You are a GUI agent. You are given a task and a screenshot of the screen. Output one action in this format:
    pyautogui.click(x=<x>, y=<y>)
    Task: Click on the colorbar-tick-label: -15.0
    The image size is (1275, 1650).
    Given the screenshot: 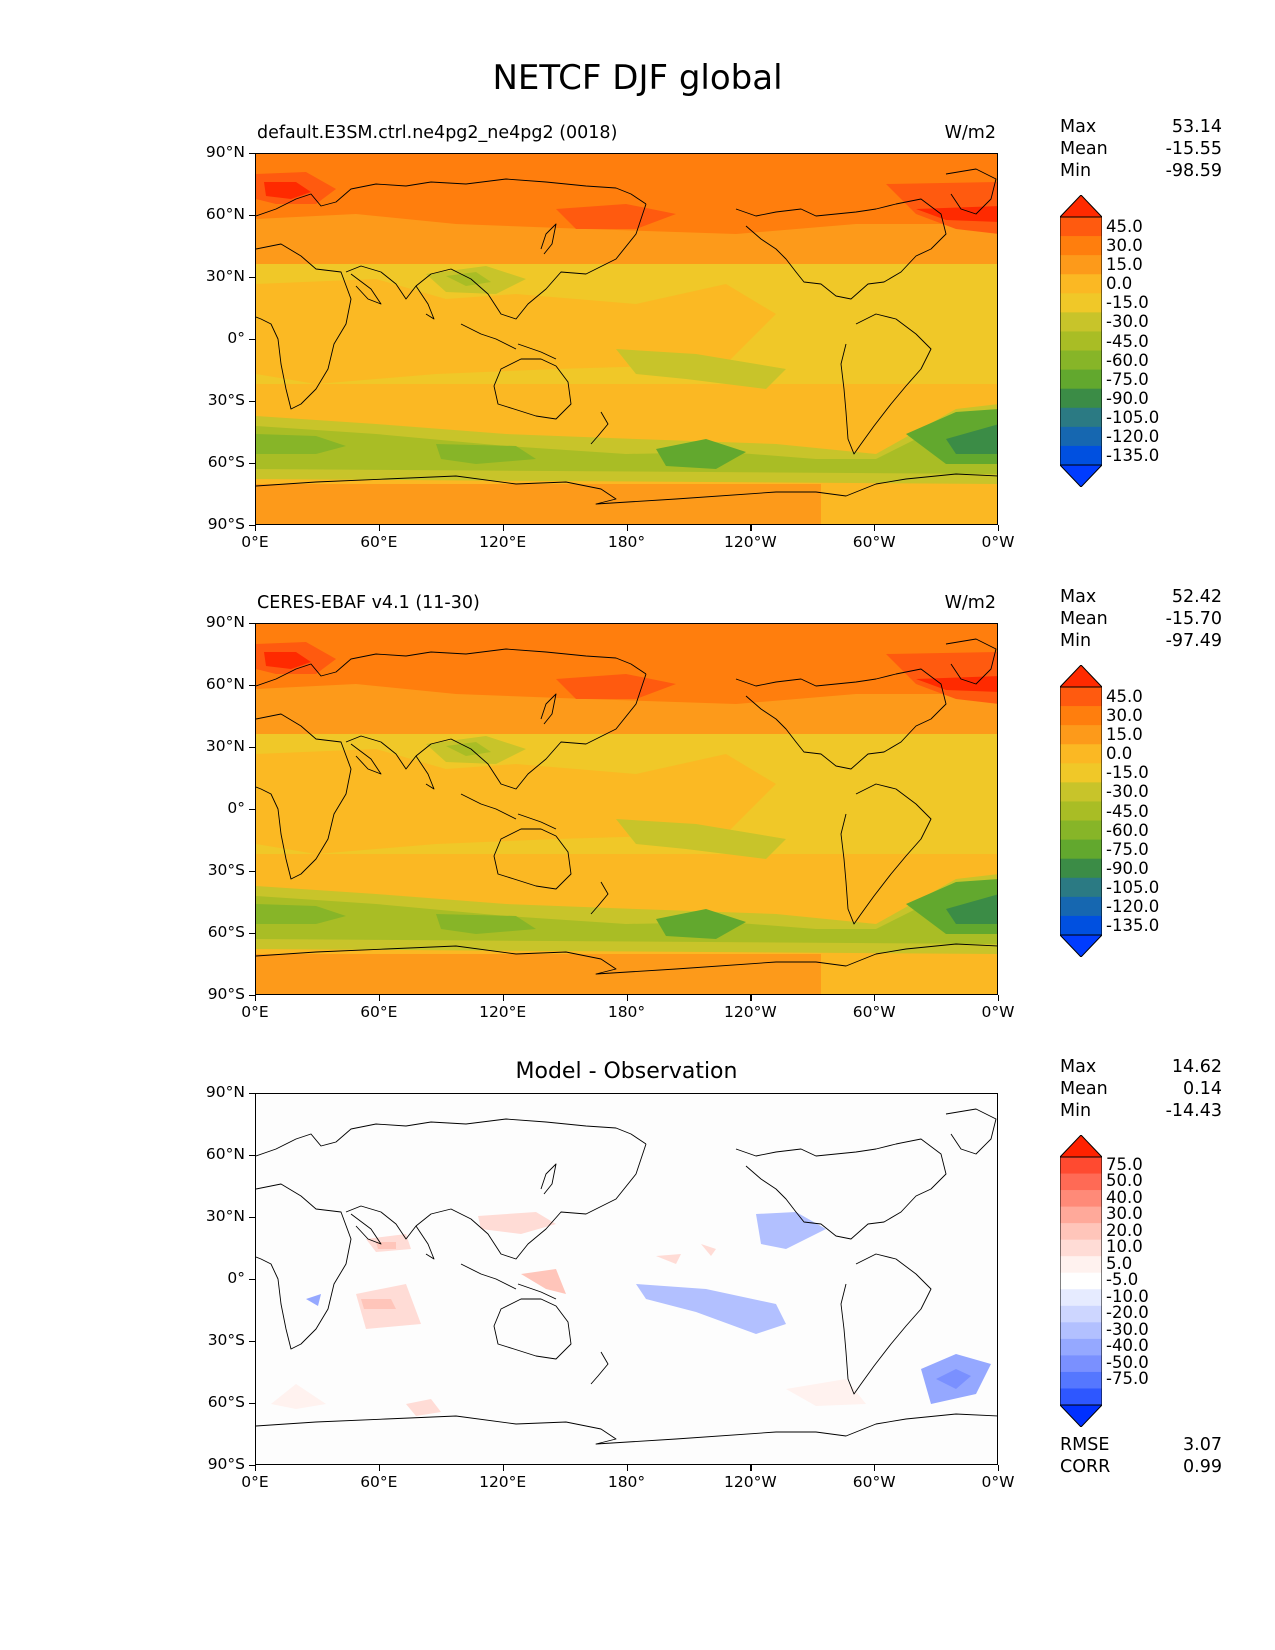 What is the action you would take?
    pyautogui.click(x=1127, y=303)
    